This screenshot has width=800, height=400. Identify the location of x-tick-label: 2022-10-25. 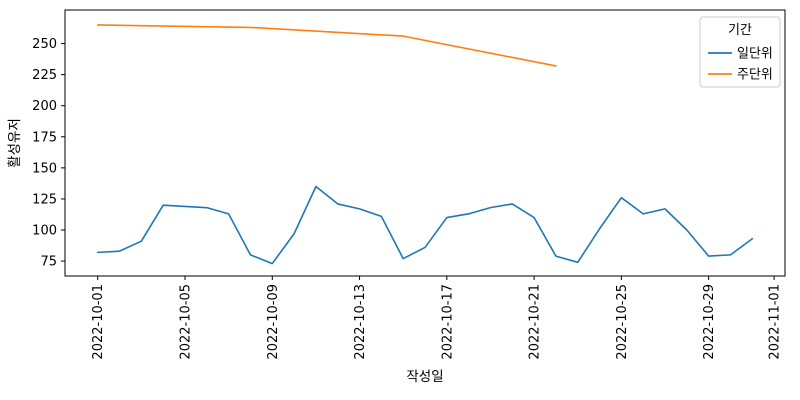
(622, 322).